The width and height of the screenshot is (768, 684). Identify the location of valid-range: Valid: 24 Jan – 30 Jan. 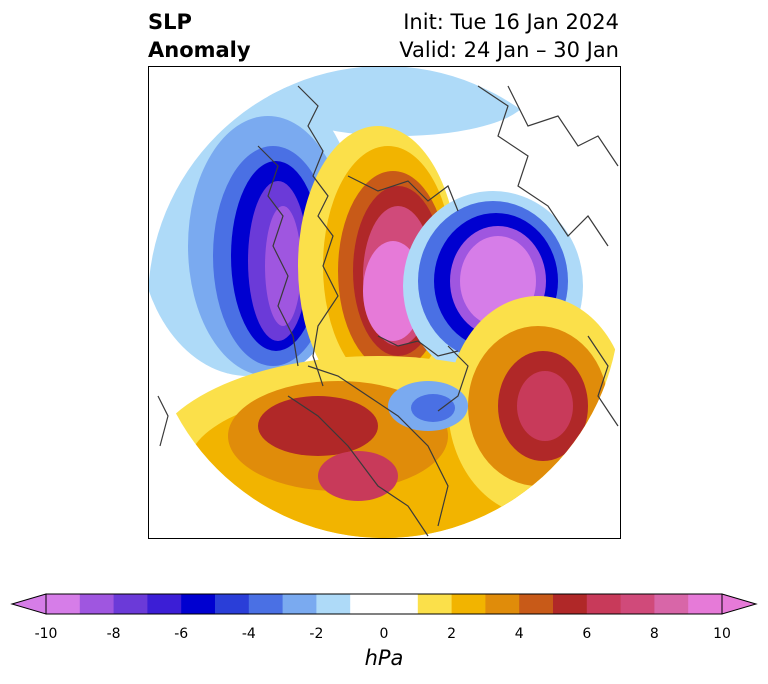
(509, 50).